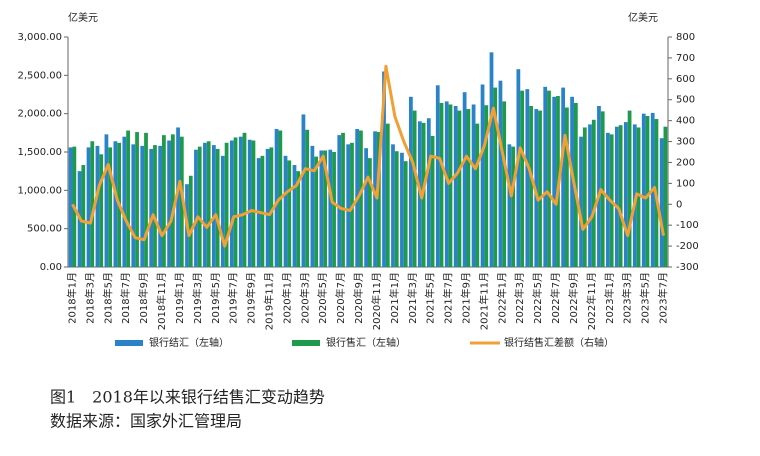  What do you see at coordinates (537, 298) in the screenshot?
I see `x-tick-label: 2022年5月` at bounding box center [537, 298].